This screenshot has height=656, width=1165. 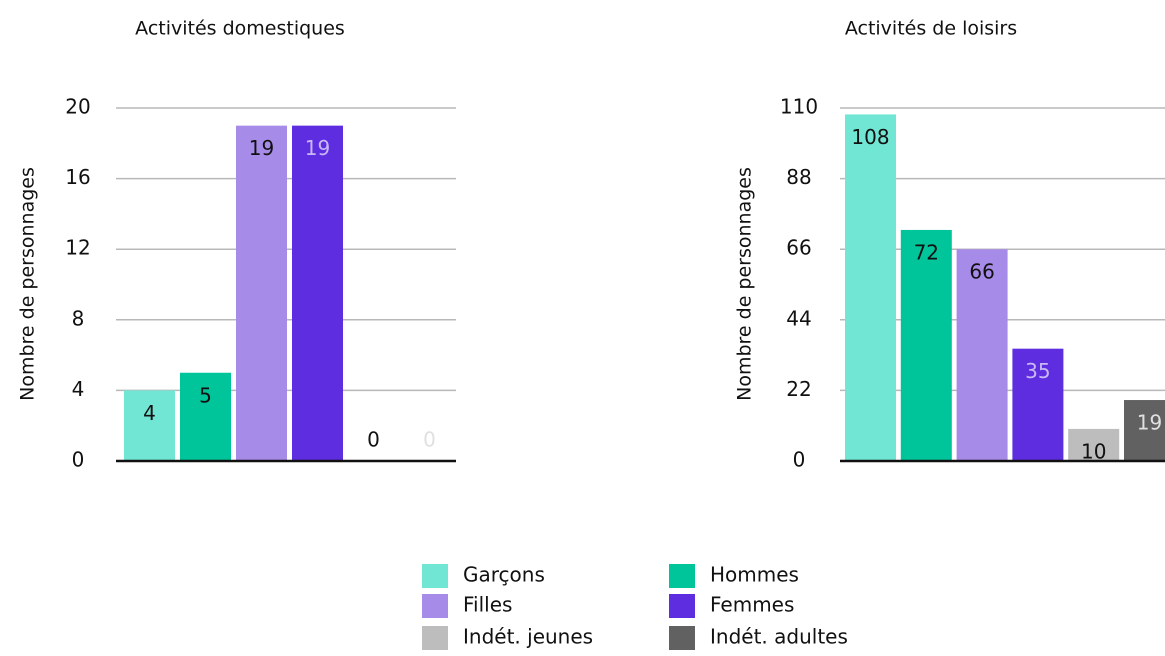 I want to click on legend-label: Indét. adultes, so click(x=779, y=637).